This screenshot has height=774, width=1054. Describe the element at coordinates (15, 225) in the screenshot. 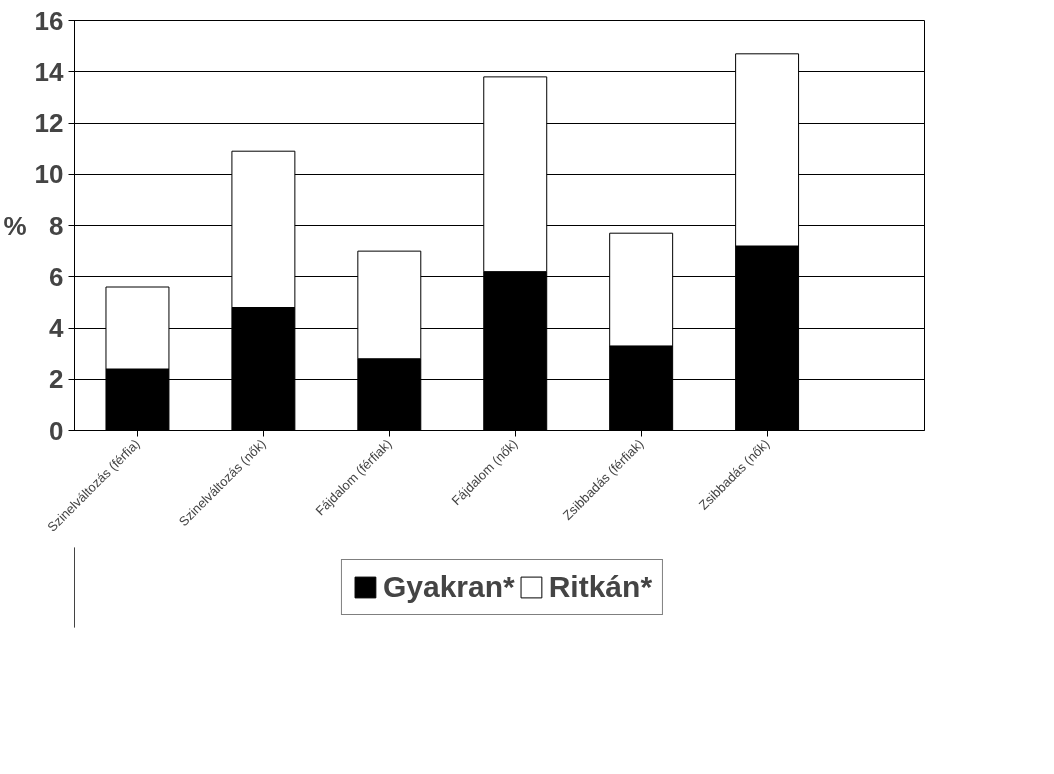

I see `y-axis-title: %` at that location.